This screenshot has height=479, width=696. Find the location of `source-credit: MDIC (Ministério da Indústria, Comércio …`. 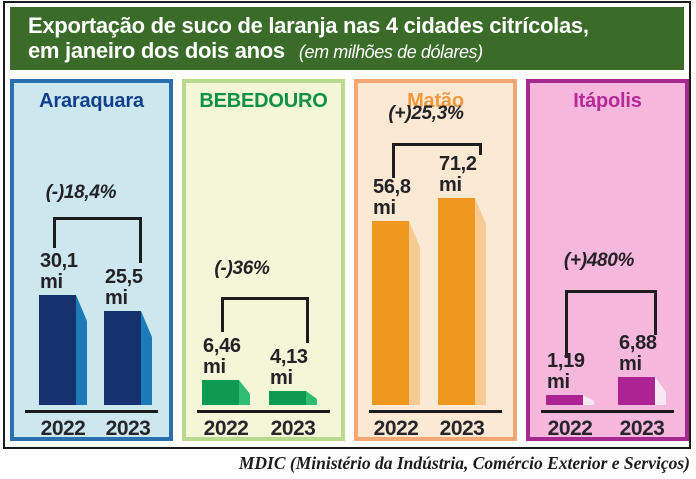

source-credit: MDIC (Ministério da Indústria, Comércio … is located at coordinates (464, 463).